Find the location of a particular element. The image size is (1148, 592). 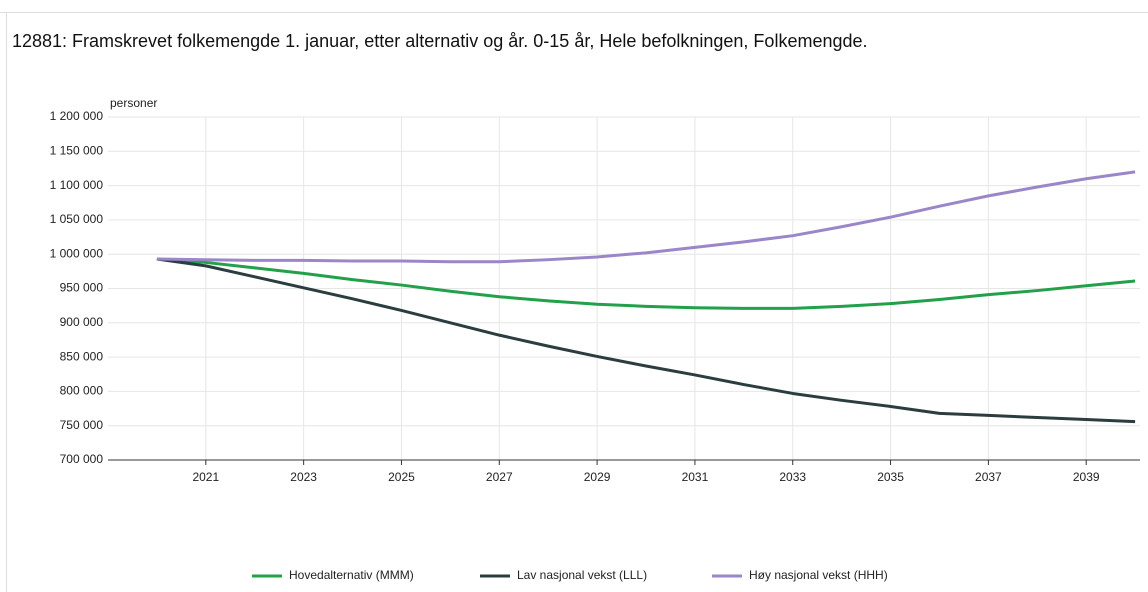

x-tick-label: 2039 is located at coordinates (1086, 477).